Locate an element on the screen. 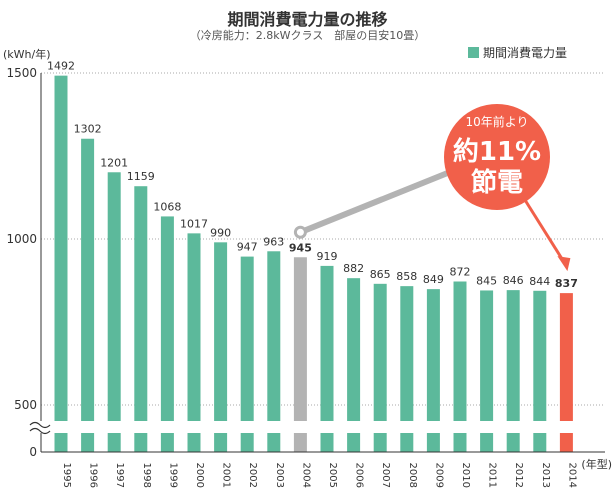  bar-2007 is located at coordinates (380, 367).